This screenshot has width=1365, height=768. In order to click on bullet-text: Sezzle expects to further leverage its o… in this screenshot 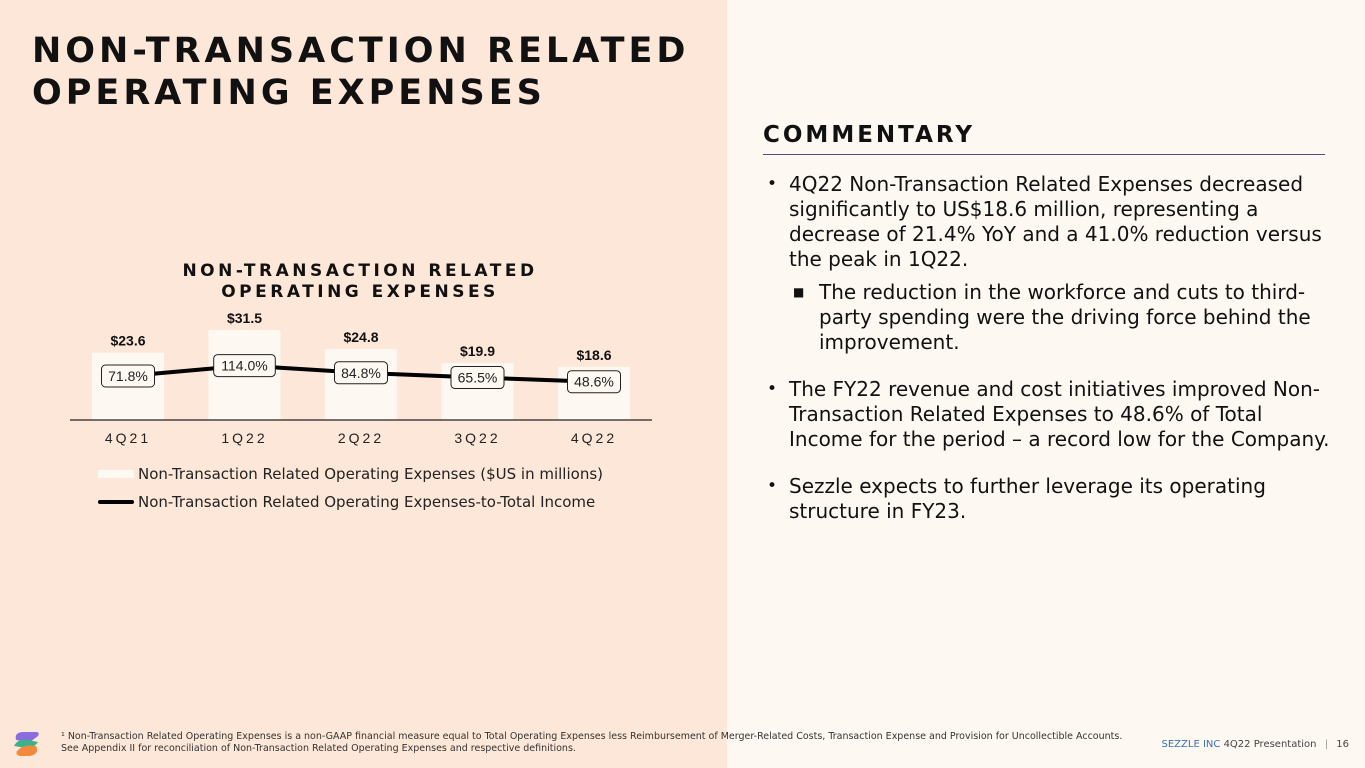, I will do `click(1027, 498)`.